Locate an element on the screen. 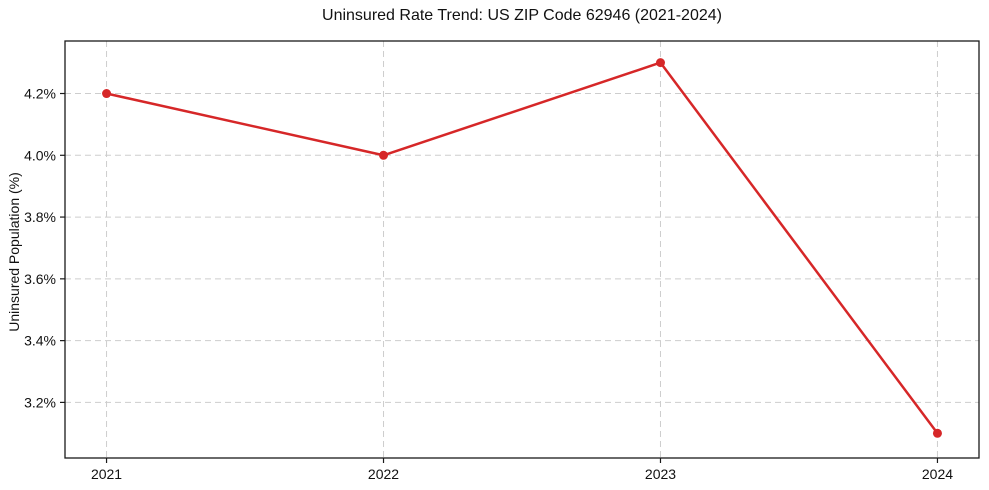 Image resolution: width=989 pixels, height=490 pixels. x-tick-label: 2024 is located at coordinates (937, 474).